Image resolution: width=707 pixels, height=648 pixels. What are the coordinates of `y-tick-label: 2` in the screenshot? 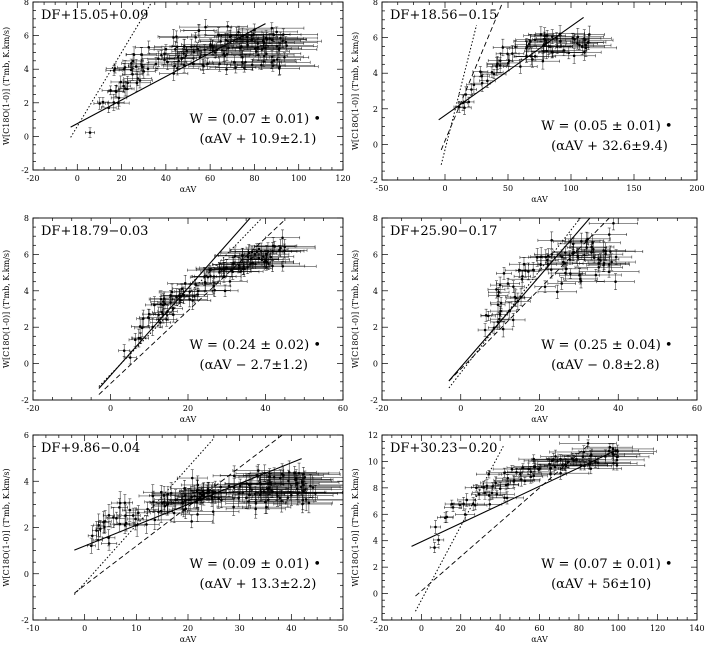 It's located at (375, 327).